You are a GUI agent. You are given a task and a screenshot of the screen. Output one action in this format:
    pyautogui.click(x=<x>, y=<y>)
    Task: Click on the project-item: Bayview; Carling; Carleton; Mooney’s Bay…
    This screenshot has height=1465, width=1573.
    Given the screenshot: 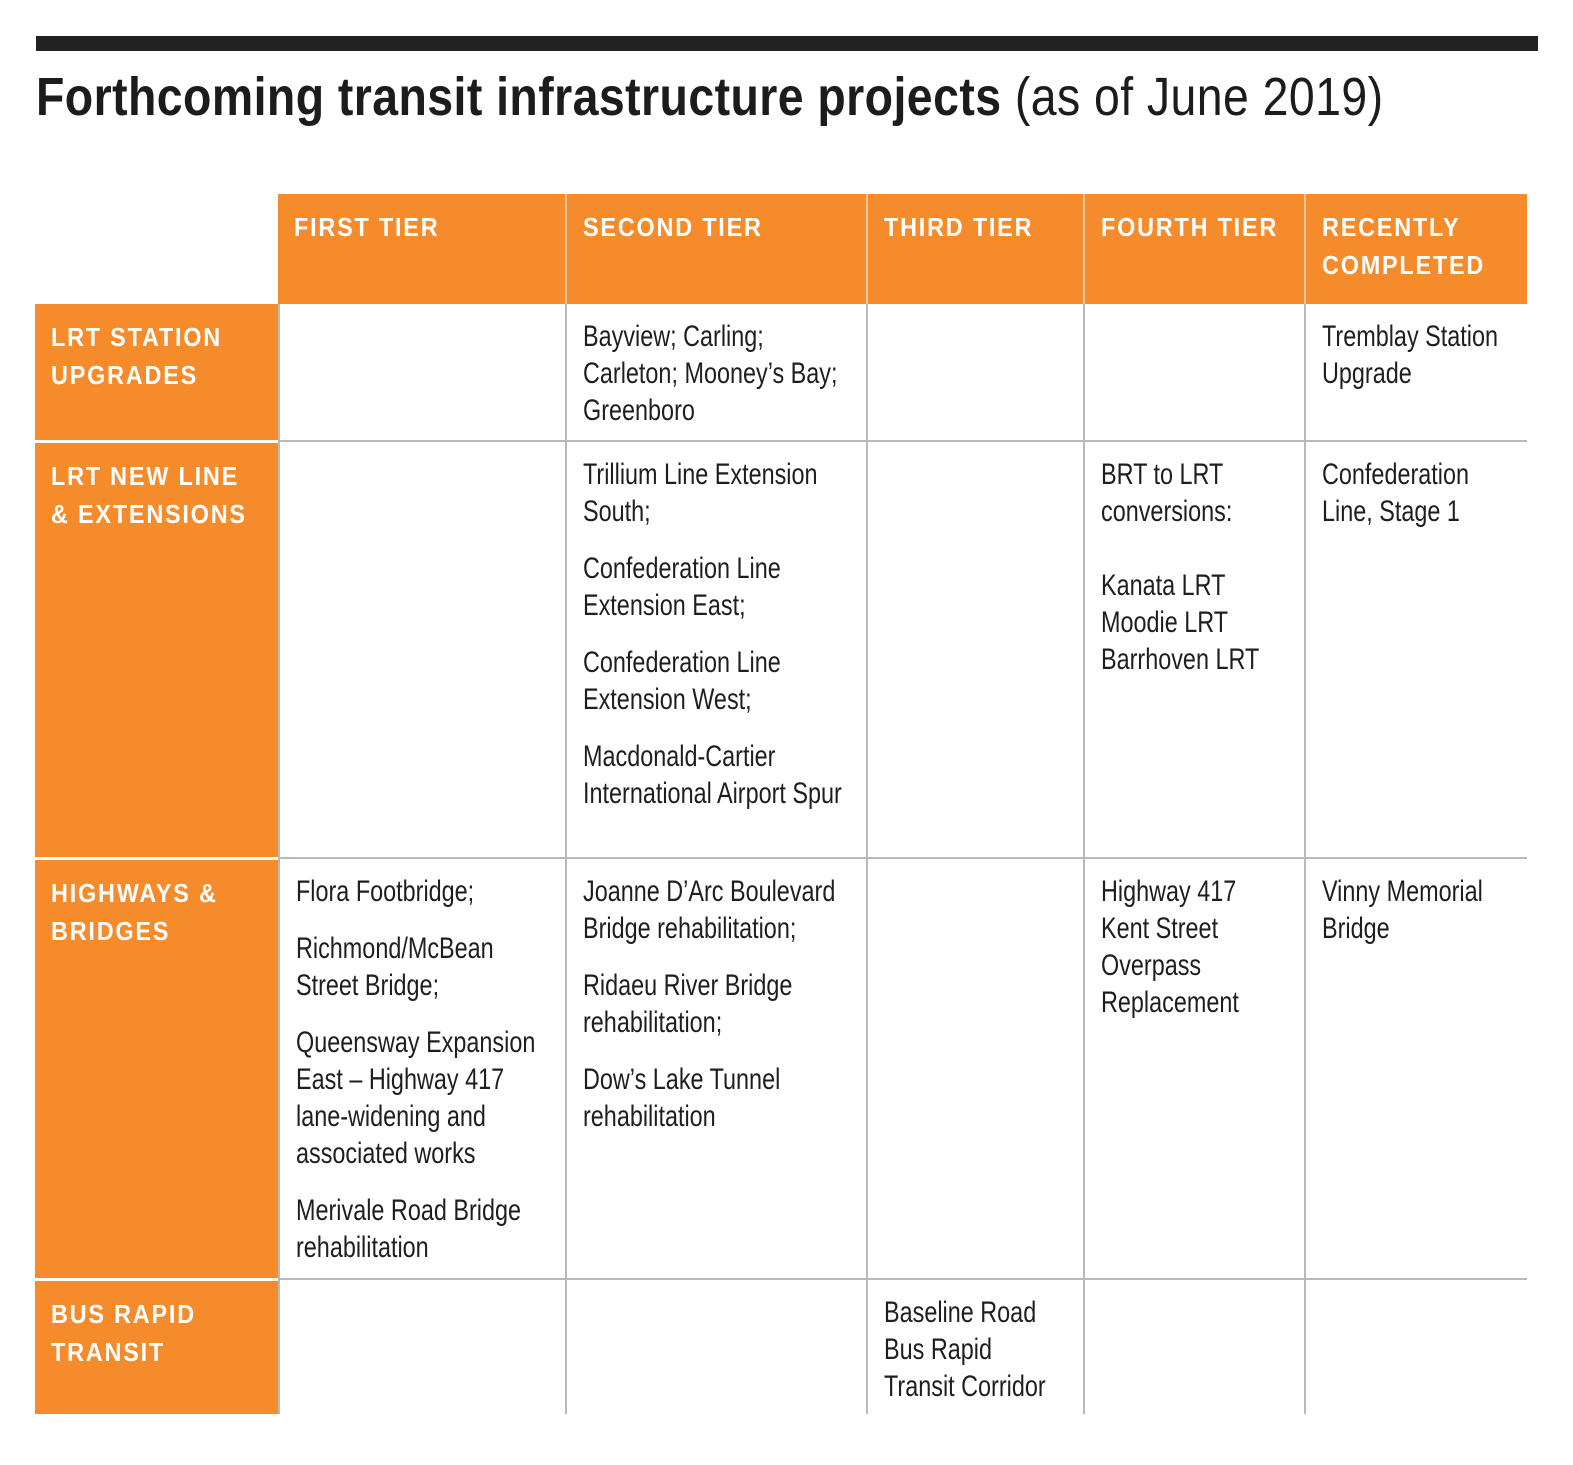 What is the action you would take?
    pyautogui.click(x=710, y=373)
    